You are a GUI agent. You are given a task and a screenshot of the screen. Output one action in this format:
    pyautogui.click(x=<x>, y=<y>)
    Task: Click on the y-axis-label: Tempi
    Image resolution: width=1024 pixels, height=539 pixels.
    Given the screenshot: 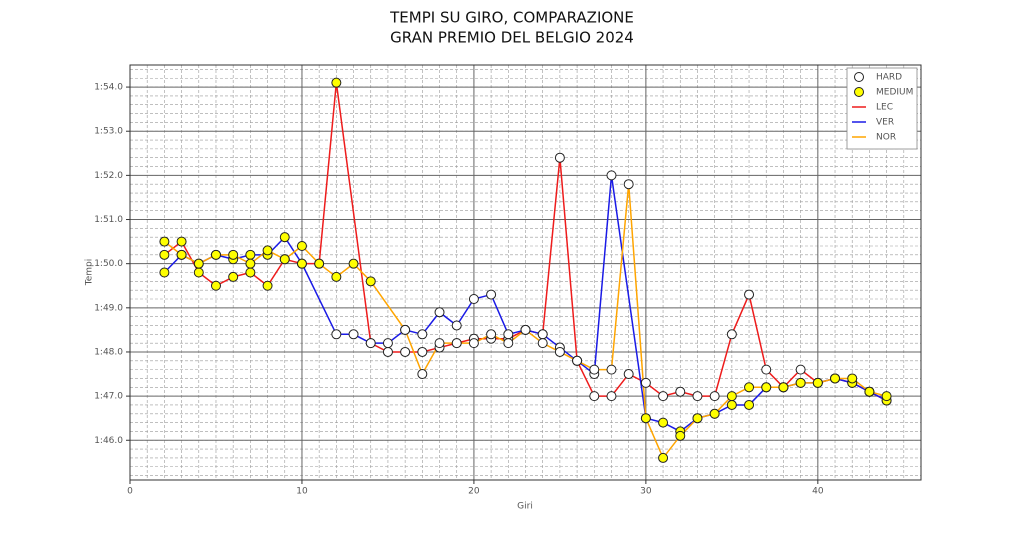 What is the action you would take?
    pyautogui.click(x=90, y=273)
    